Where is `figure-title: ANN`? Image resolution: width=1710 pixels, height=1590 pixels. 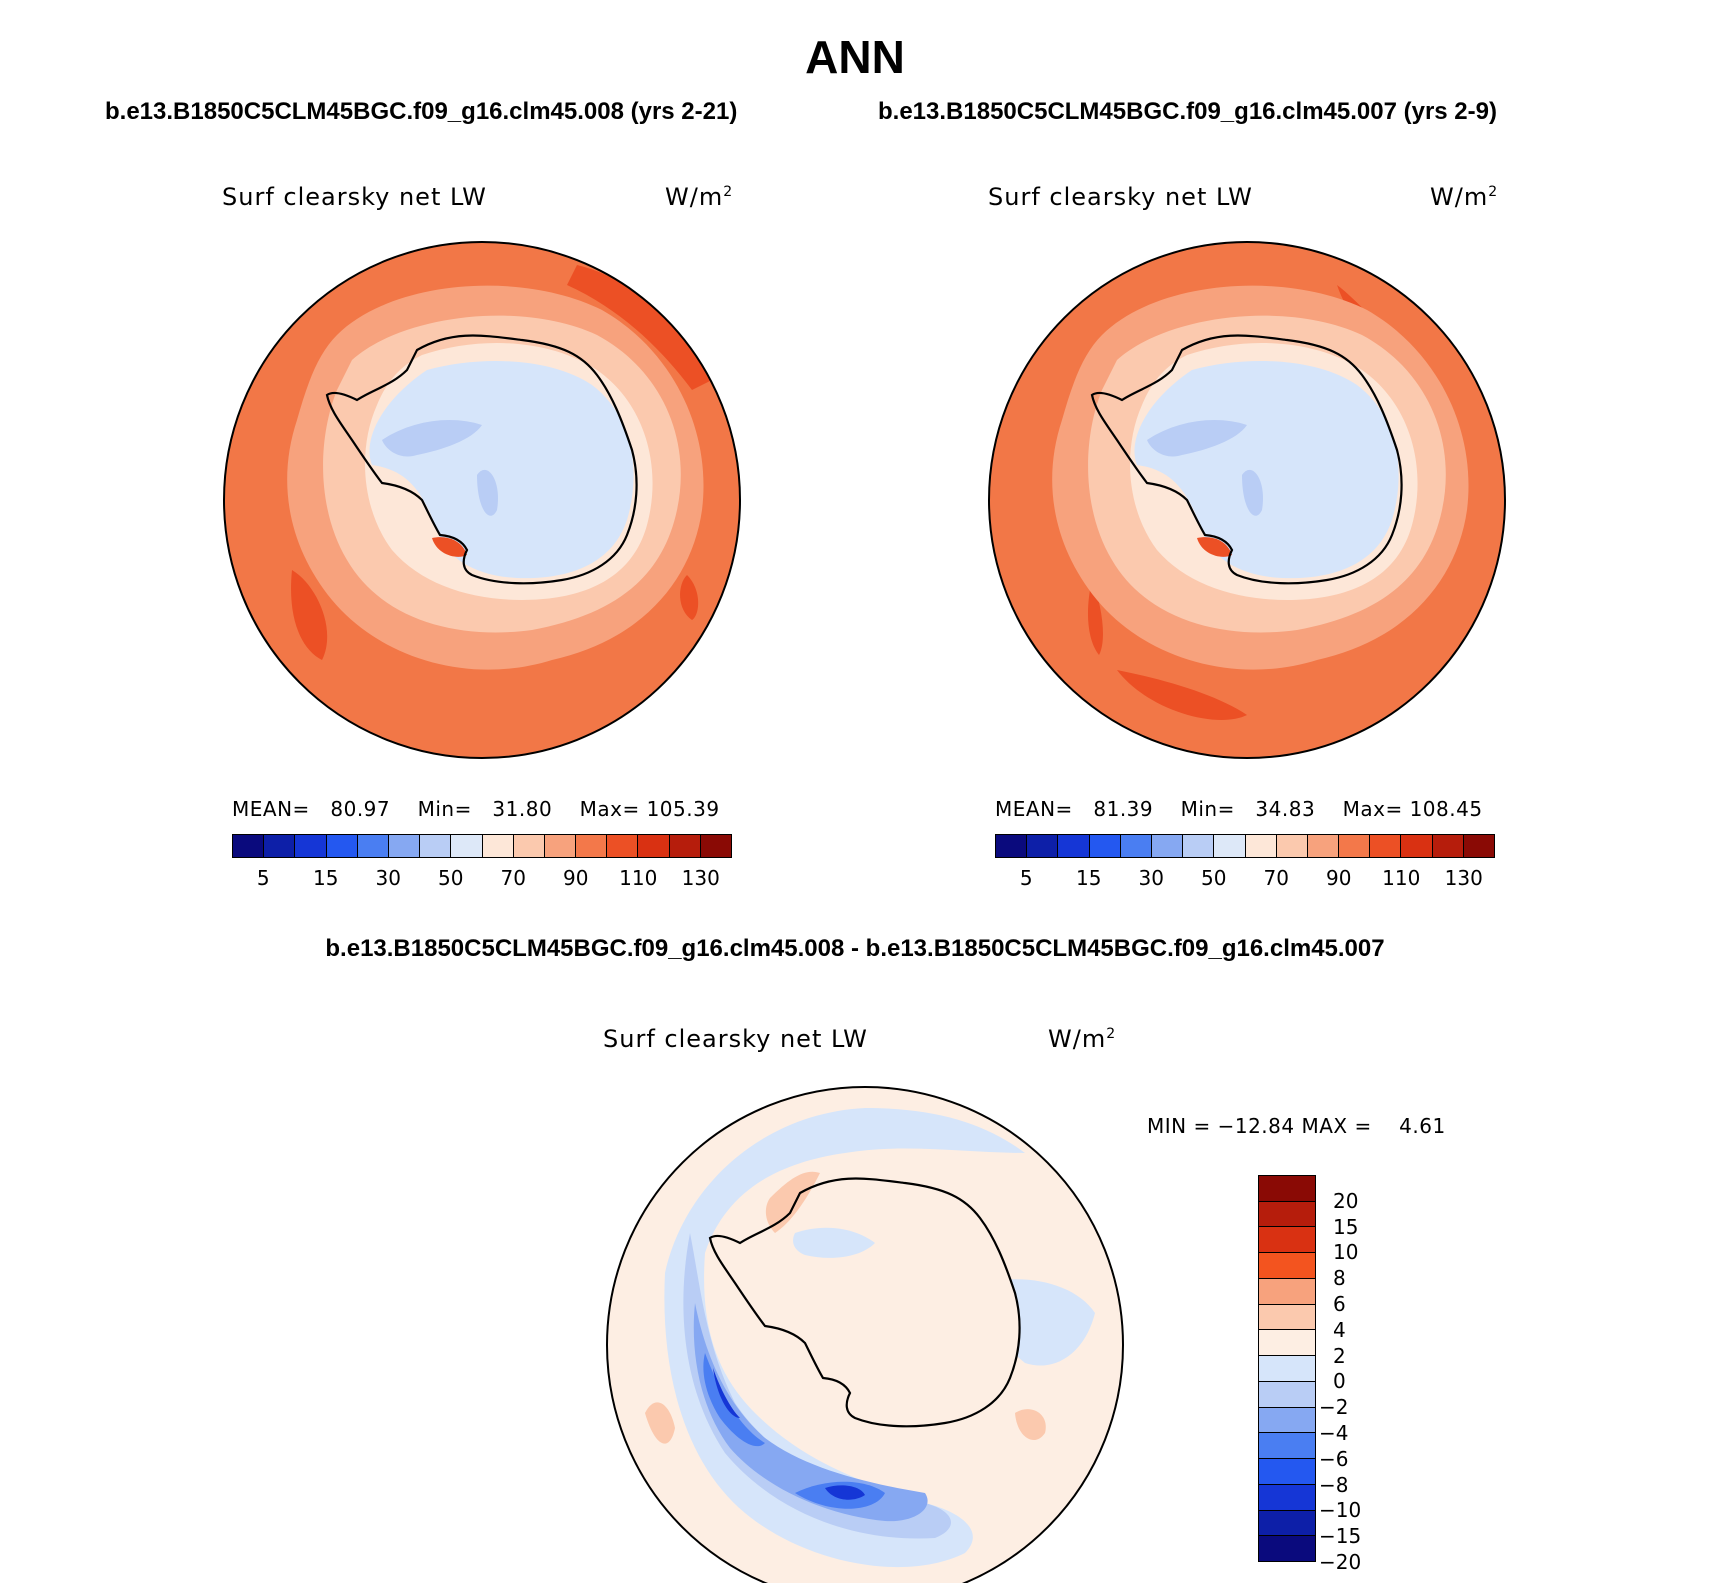 figure-title: ANN is located at coordinates (855, 57).